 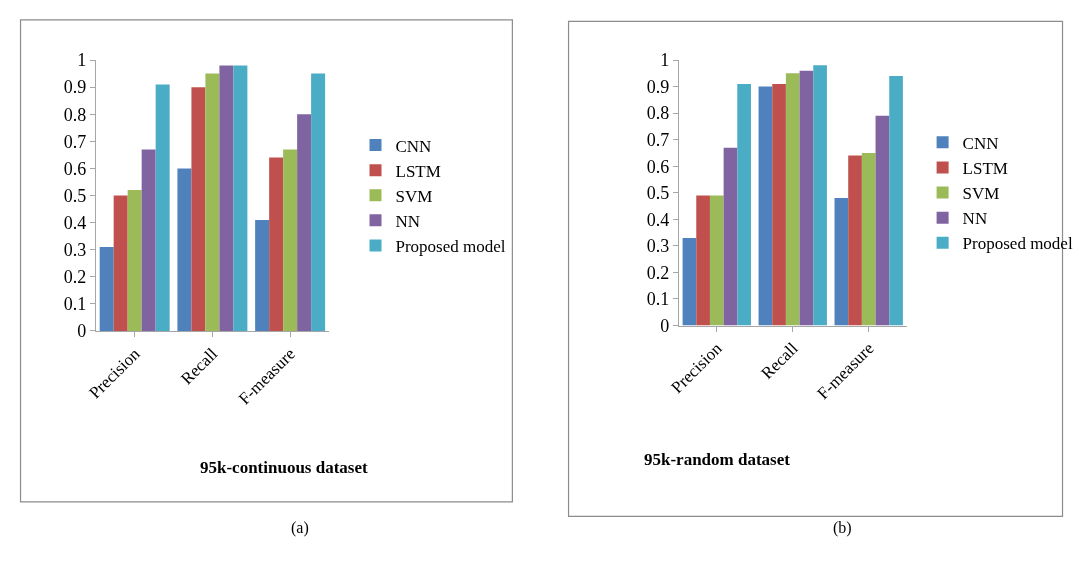 I want to click on text: (a), so click(x=300, y=528).